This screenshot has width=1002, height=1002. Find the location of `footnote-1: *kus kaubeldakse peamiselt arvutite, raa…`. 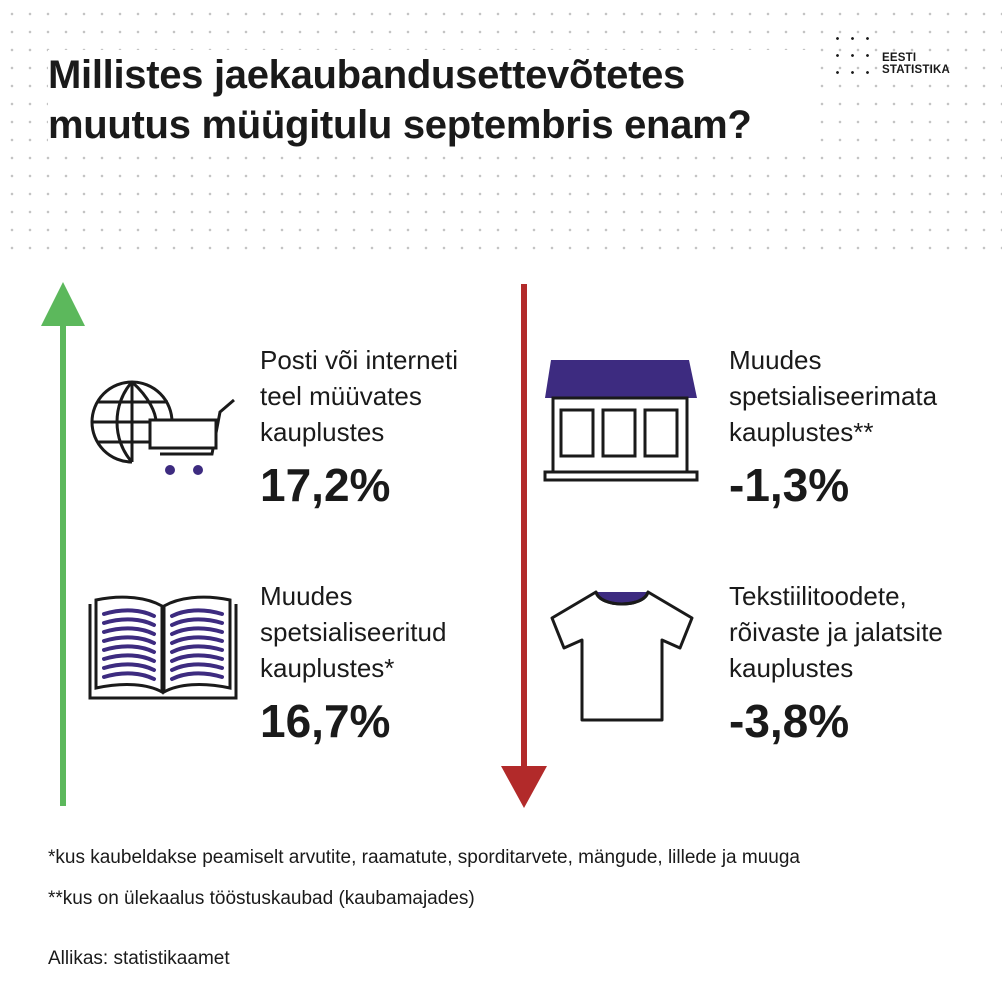

footnote-1: *kus kaubeldakse peamiselt arvutite, raa… is located at coordinates (424, 857).